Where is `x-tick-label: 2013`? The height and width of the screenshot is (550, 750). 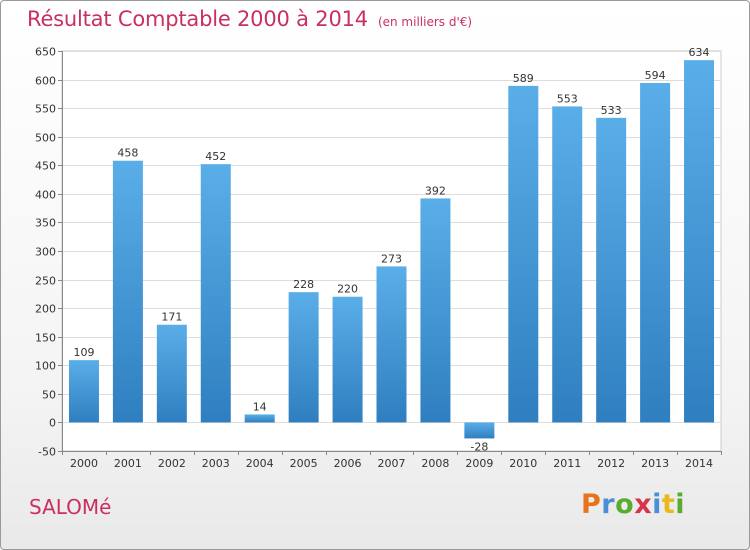
x-tick-label: 2013 is located at coordinates (655, 463).